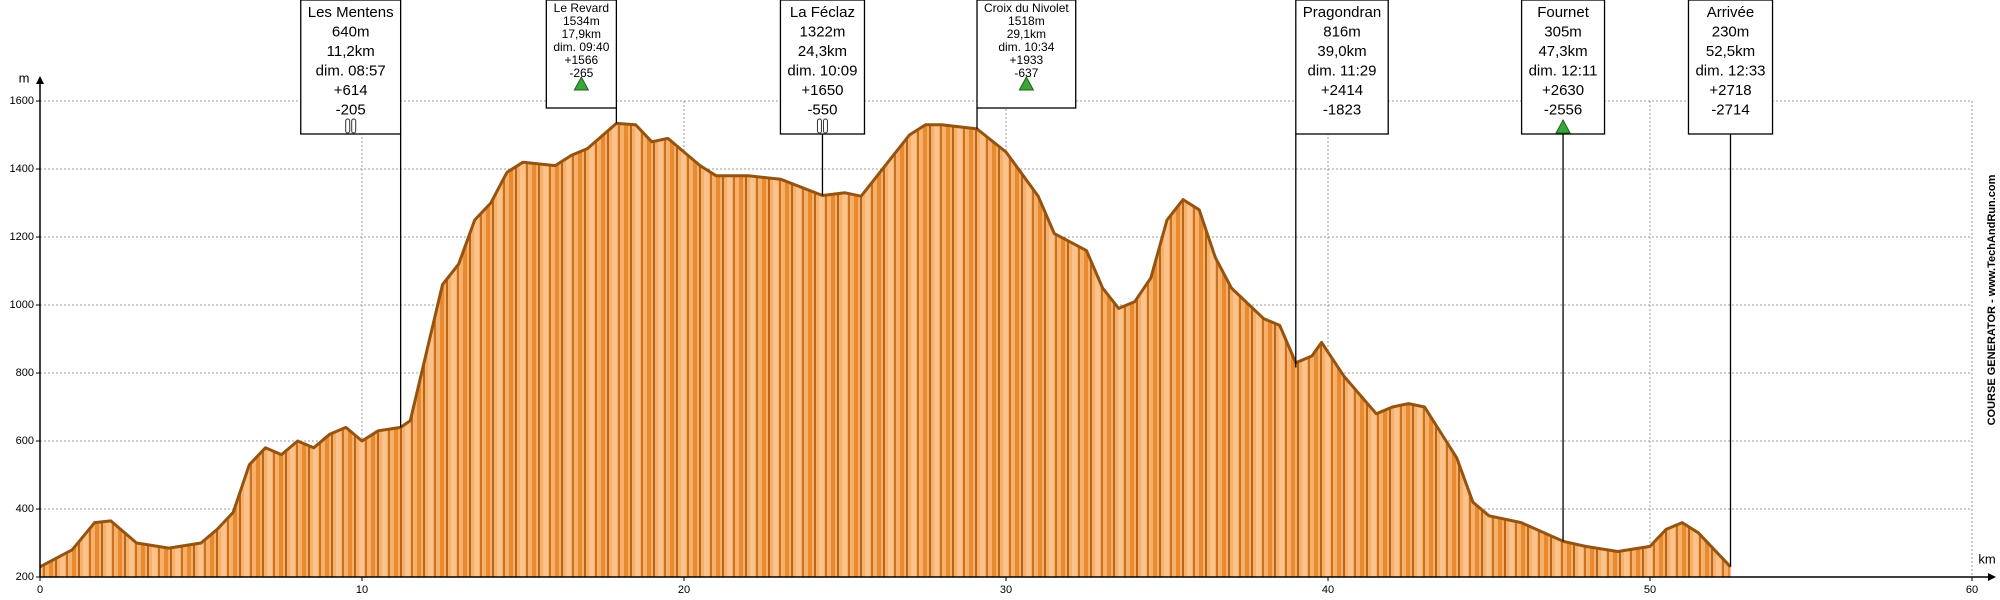 The height and width of the screenshot is (600, 2000). I want to click on waypoint-name: Arrivée, so click(1731, 12).